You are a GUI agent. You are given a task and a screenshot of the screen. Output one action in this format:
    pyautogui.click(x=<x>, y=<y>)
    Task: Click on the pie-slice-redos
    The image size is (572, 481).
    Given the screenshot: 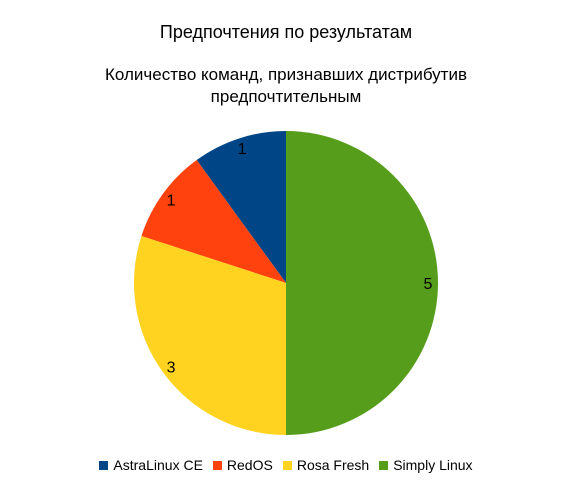 What is the action you would take?
    pyautogui.click(x=213, y=221)
    